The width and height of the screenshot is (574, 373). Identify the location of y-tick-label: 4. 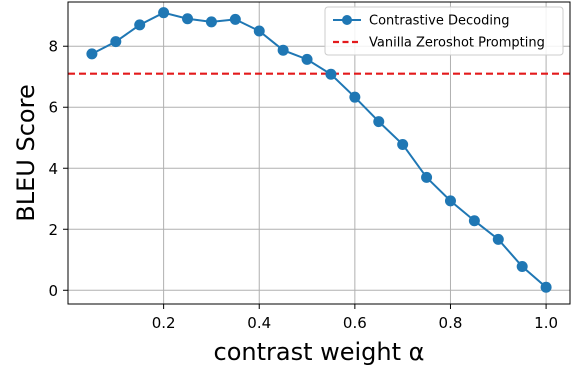
(53, 169).